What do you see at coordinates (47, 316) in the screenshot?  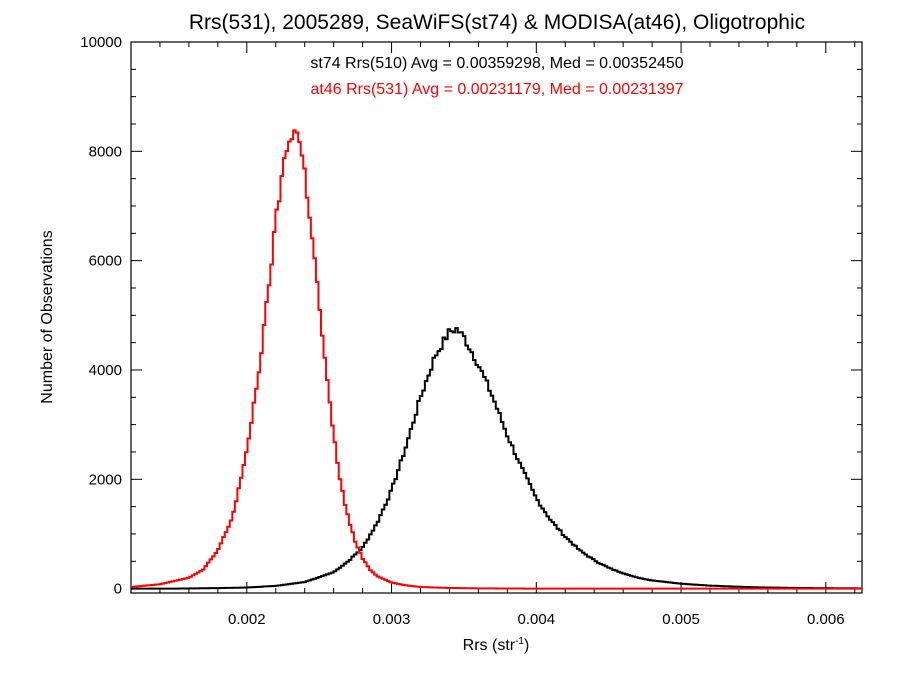 I see `y-axis-label: Number of Observations` at bounding box center [47, 316].